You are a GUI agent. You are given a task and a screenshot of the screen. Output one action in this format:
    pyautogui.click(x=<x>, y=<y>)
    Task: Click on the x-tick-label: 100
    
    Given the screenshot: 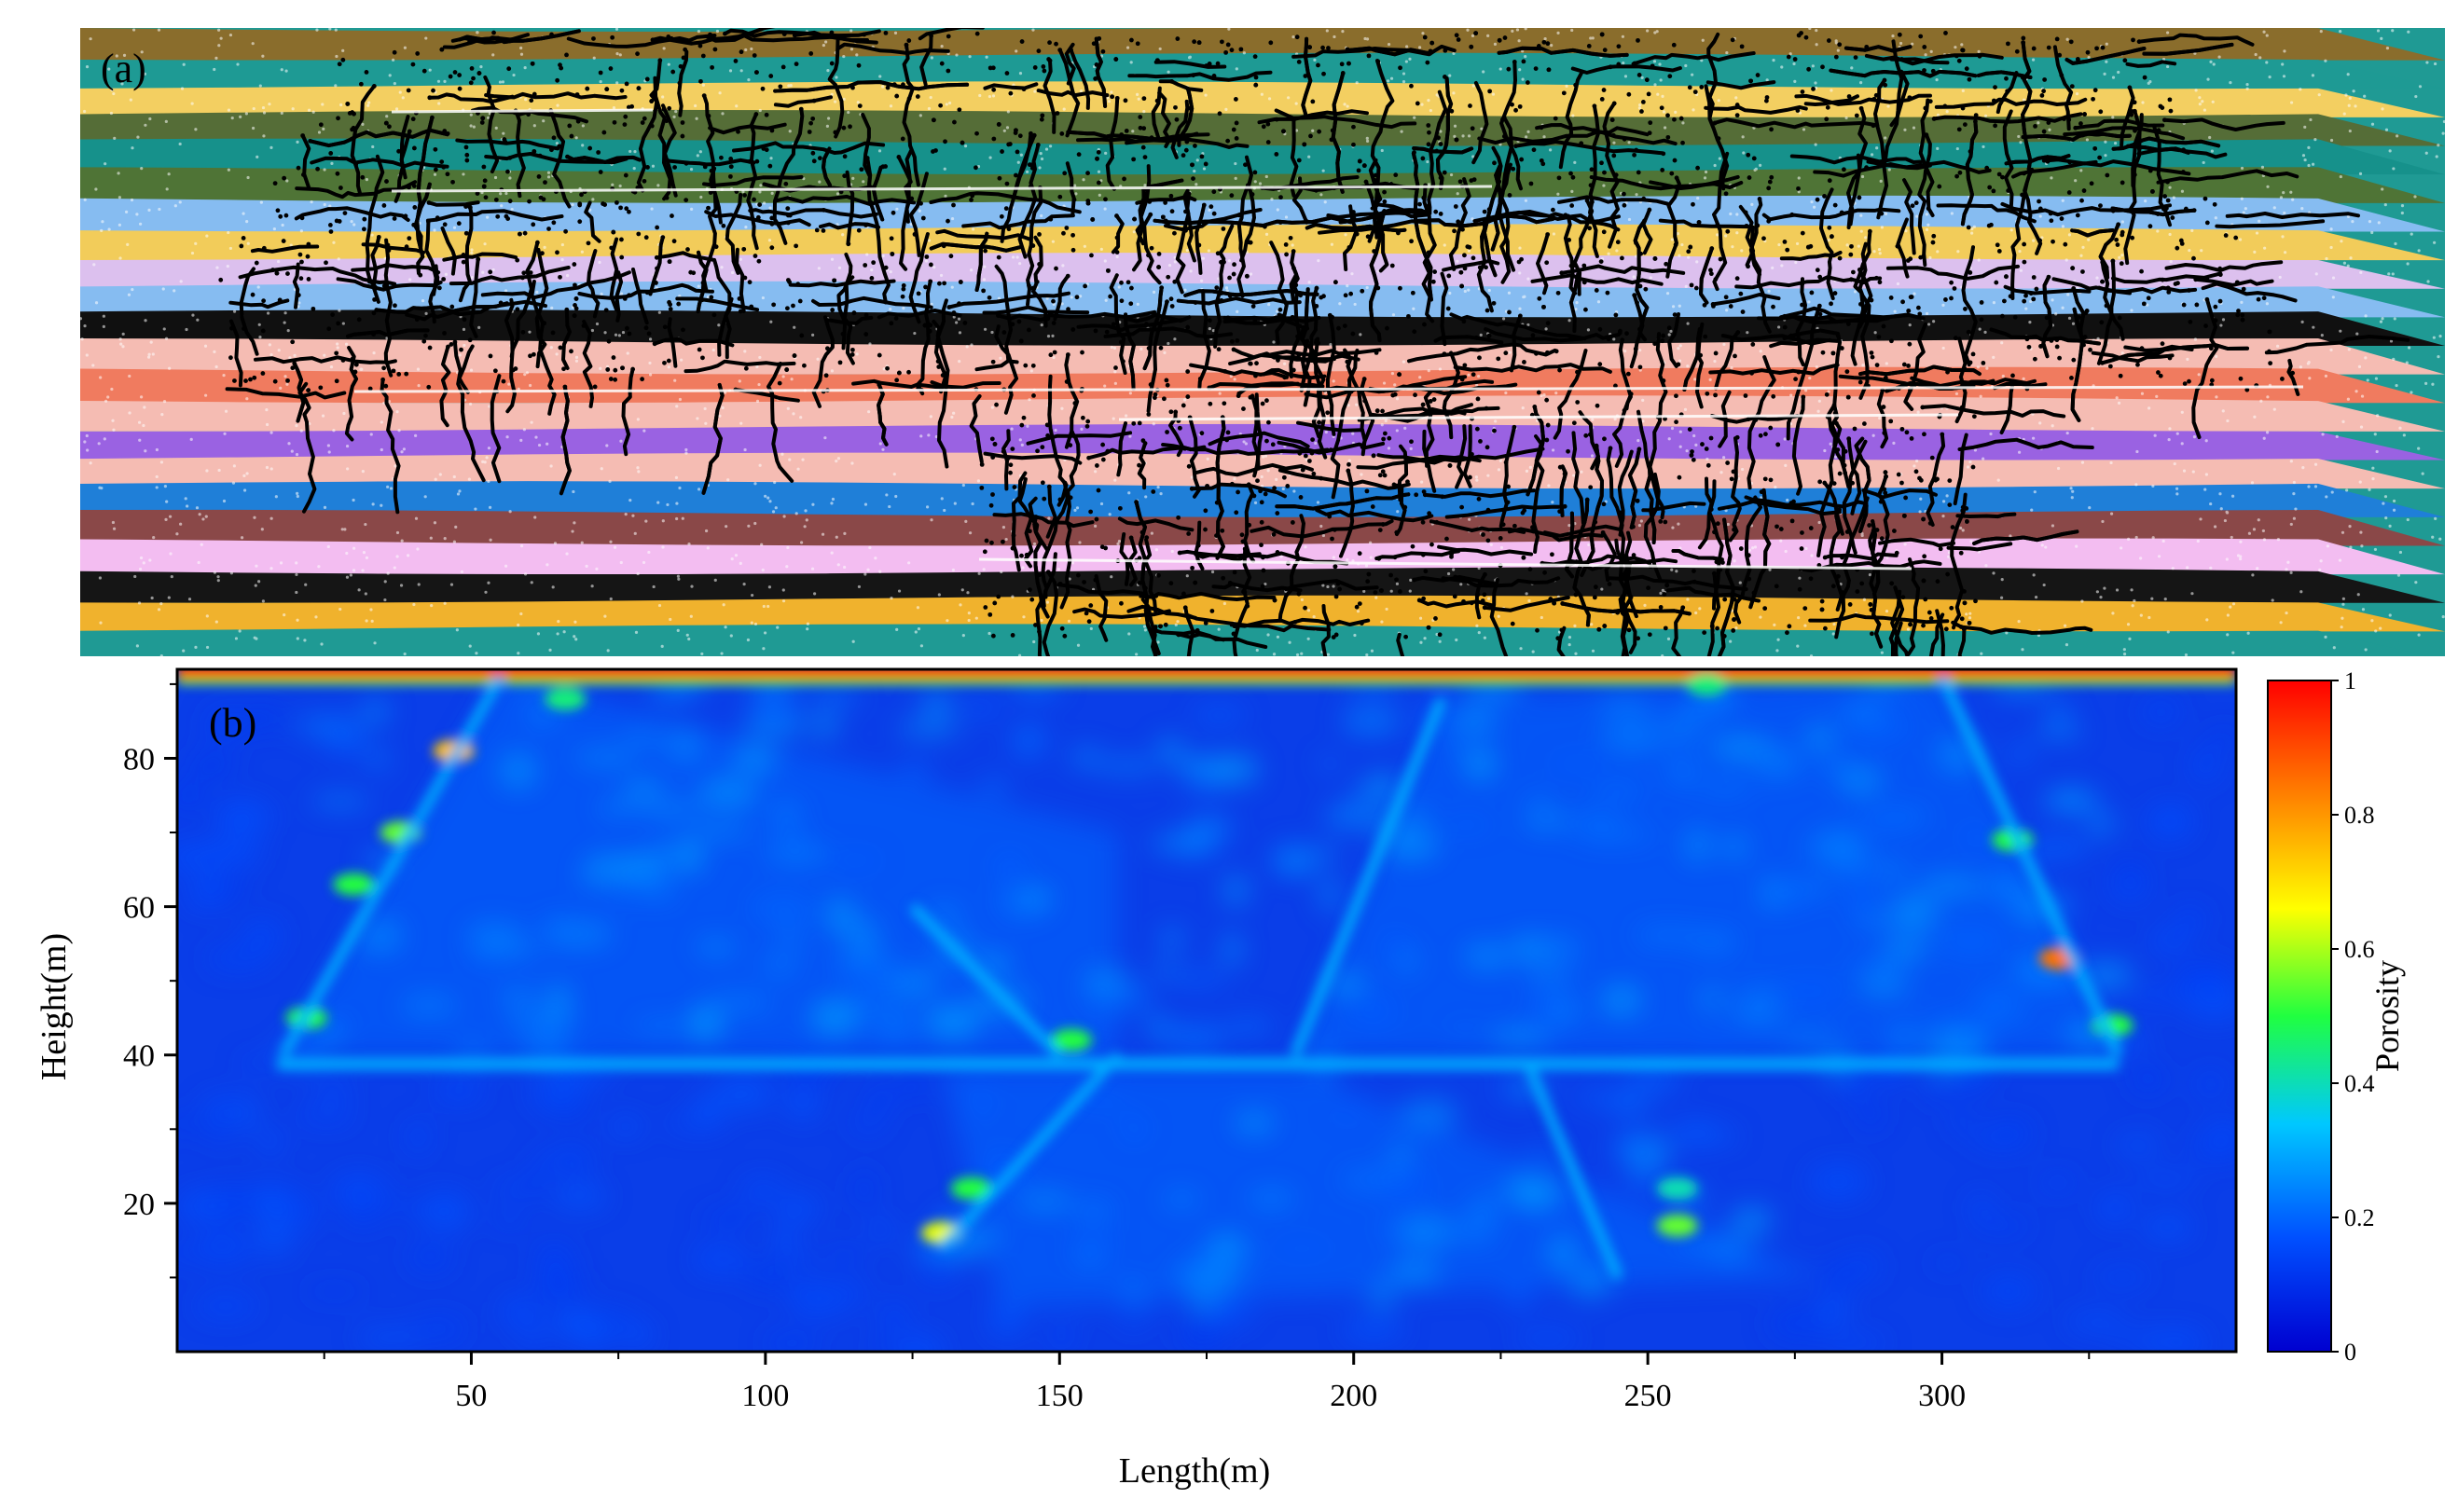 What is the action you would take?
    pyautogui.click(x=765, y=1396)
    